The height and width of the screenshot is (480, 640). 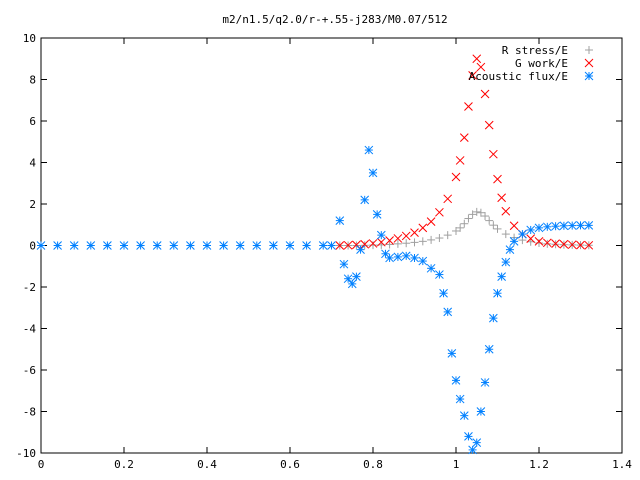 What do you see at coordinates (334, 19) in the screenshot?
I see `chart-title: m2/n1.5/q2.0/r-+.55-j283/M0.07/512` at bounding box center [334, 19].